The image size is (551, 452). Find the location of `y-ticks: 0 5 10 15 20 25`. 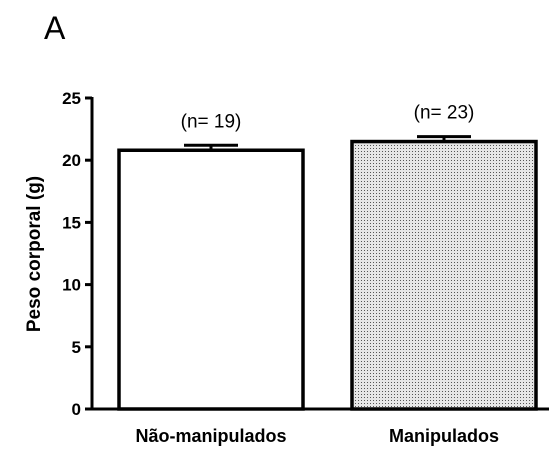

y-ticks: 0 5 10 15 20 25 is located at coordinates (77, 254).